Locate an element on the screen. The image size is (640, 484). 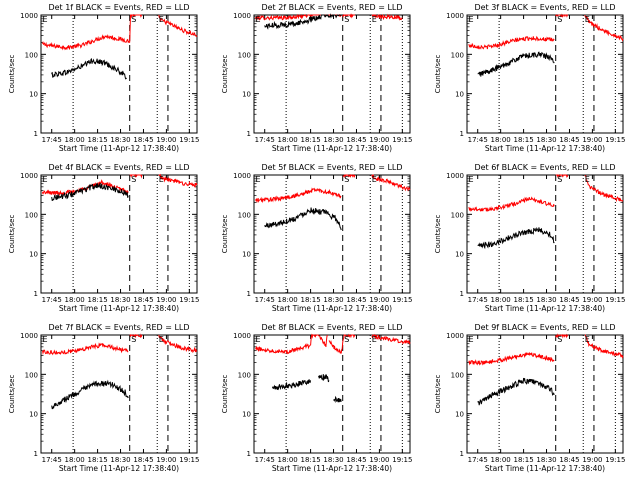
chart-title: Det 1f BLACK = Events, RED = LLD is located at coordinates (118, 7).